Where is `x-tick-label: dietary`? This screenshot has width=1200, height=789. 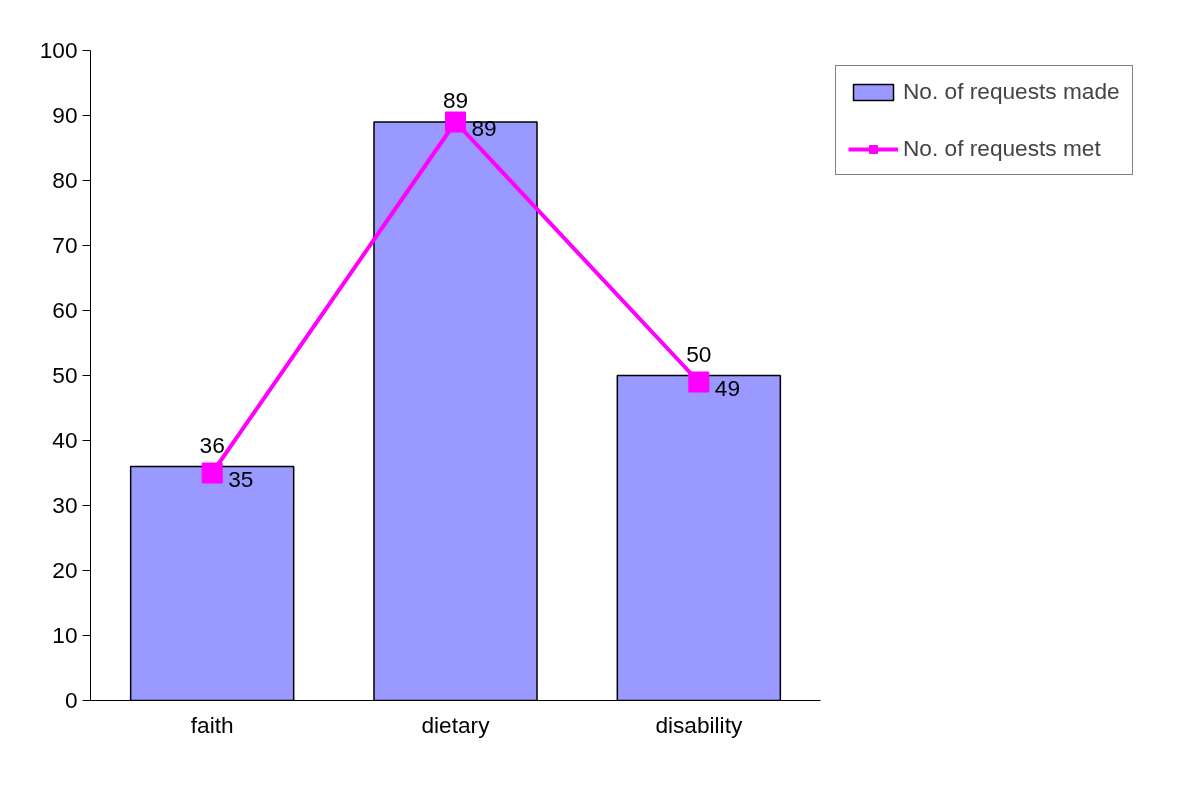 x-tick-label: dietary is located at coordinates (456, 724).